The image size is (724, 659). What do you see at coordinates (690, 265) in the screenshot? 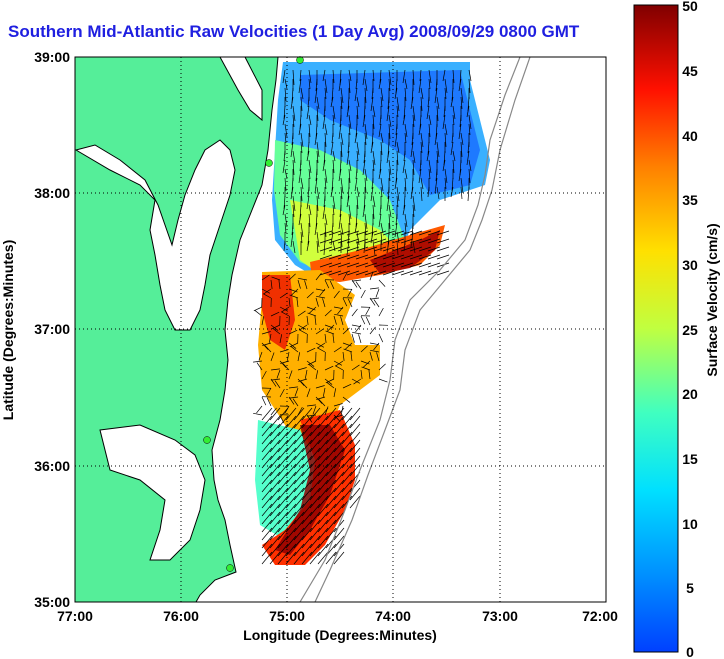
I see `colorbar-tick: 30` at bounding box center [690, 265].